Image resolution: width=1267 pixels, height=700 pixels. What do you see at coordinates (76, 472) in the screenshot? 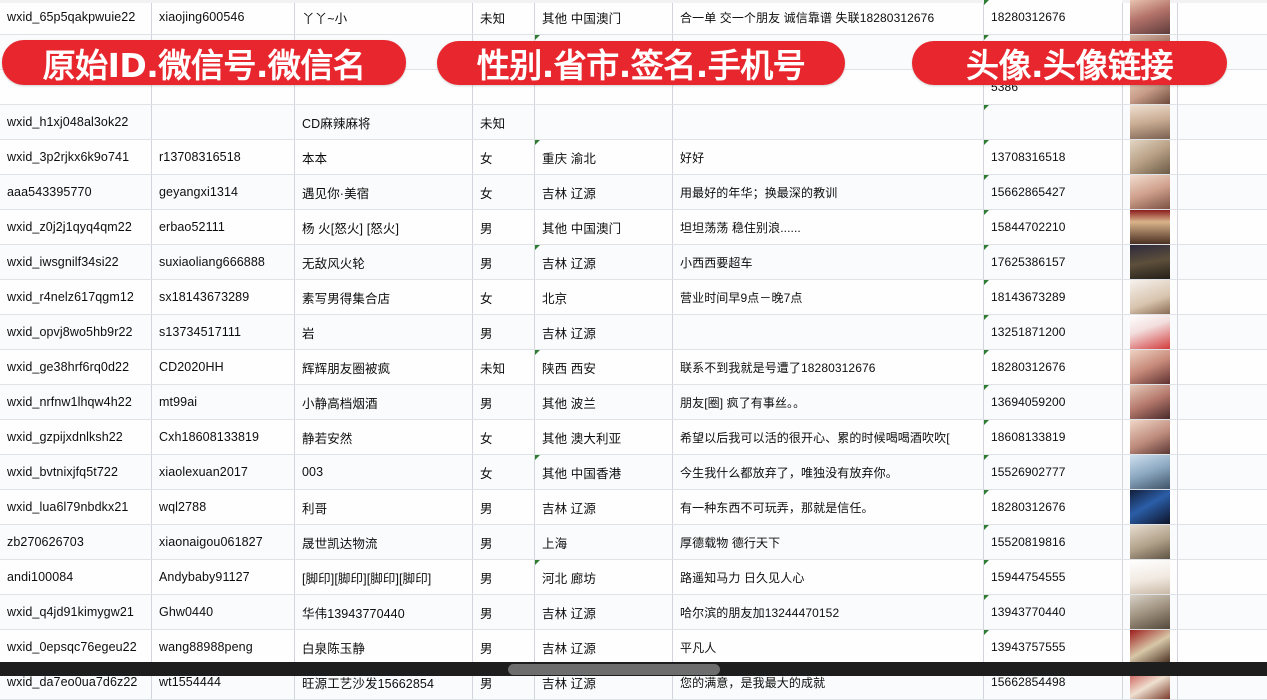
I see `cell-original-id: wxid_bvtnixjfq5t722` at bounding box center [76, 472].